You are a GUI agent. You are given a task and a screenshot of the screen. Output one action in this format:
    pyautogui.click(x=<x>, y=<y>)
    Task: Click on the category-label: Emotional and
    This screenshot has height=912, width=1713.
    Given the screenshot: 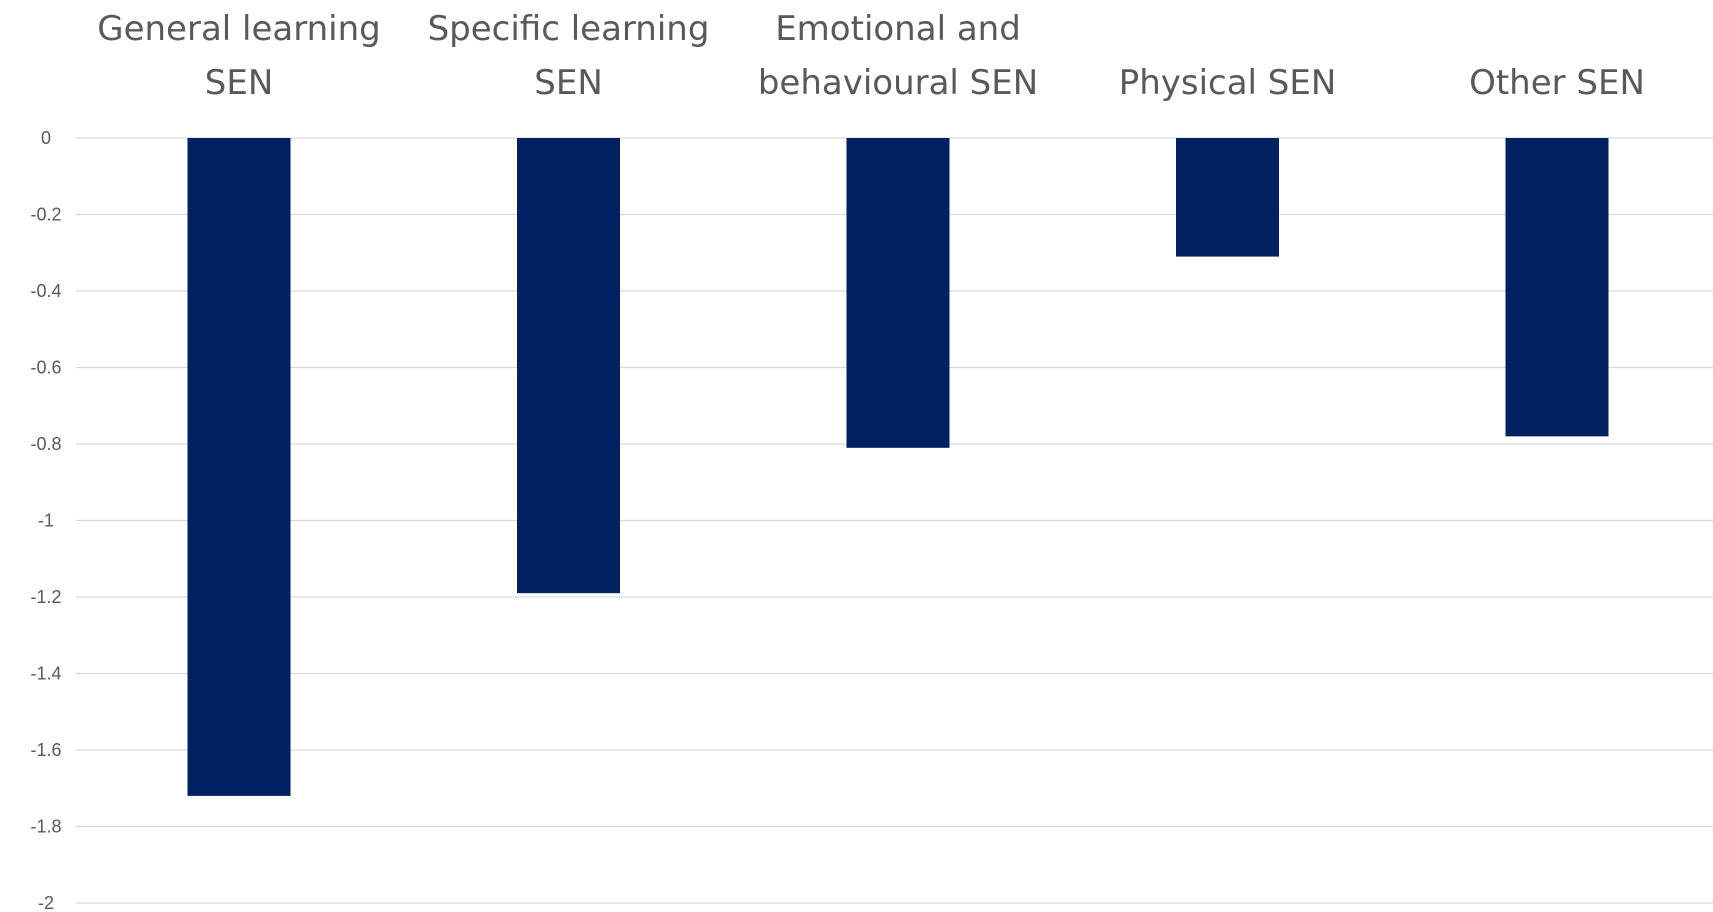 What is the action you would take?
    pyautogui.click(x=898, y=29)
    